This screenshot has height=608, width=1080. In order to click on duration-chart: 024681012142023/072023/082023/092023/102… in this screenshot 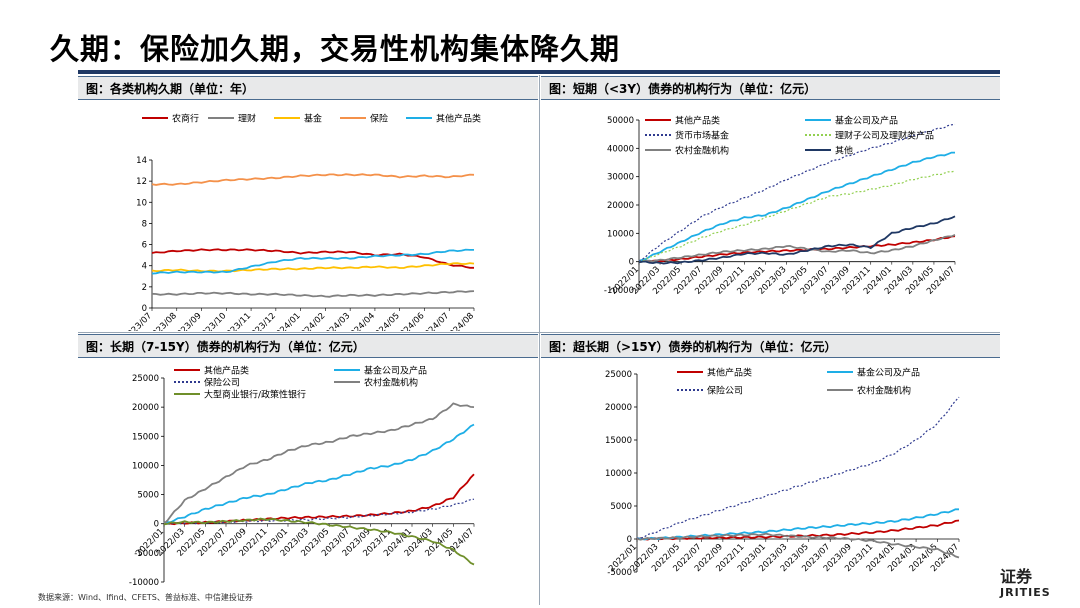, I will do `click(301, 222)`.